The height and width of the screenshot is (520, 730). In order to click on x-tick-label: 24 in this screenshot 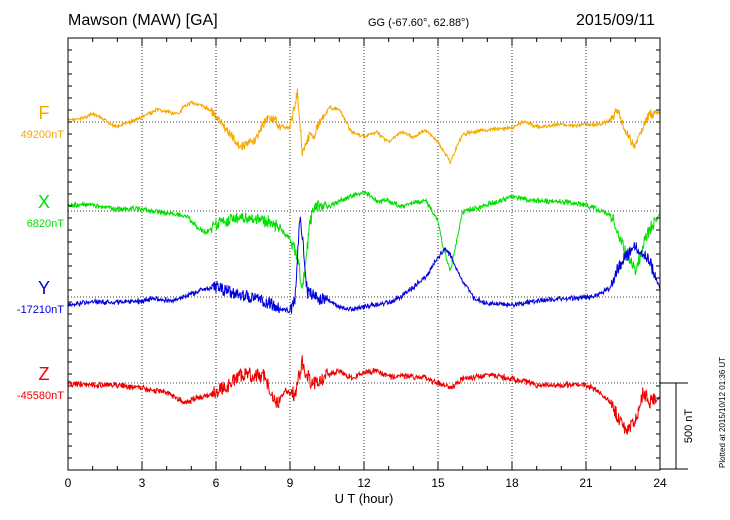, I will do `click(660, 483)`.